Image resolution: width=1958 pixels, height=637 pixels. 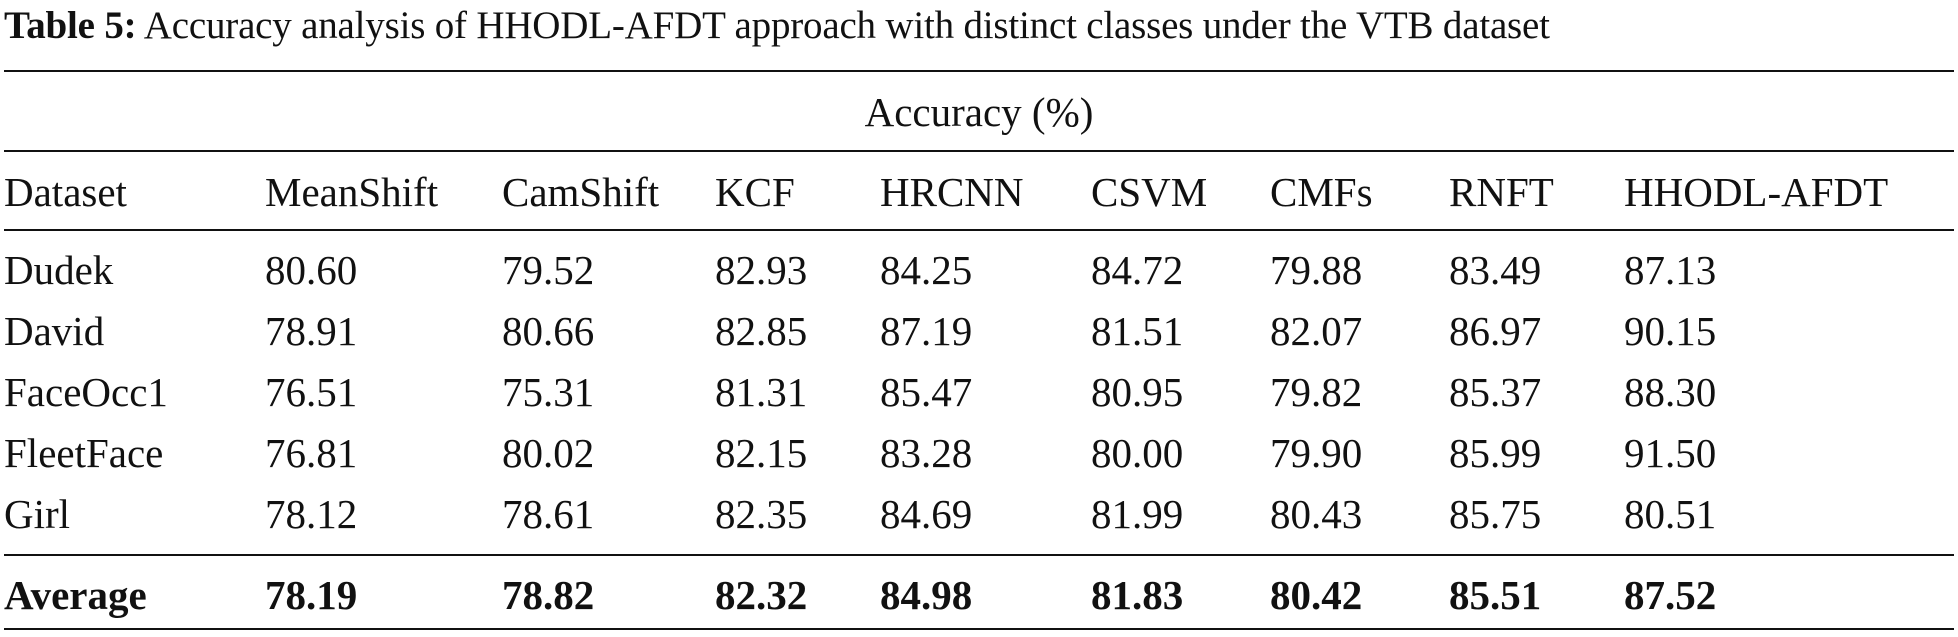 I want to click on table-cell: 82.32, so click(x=761, y=595).